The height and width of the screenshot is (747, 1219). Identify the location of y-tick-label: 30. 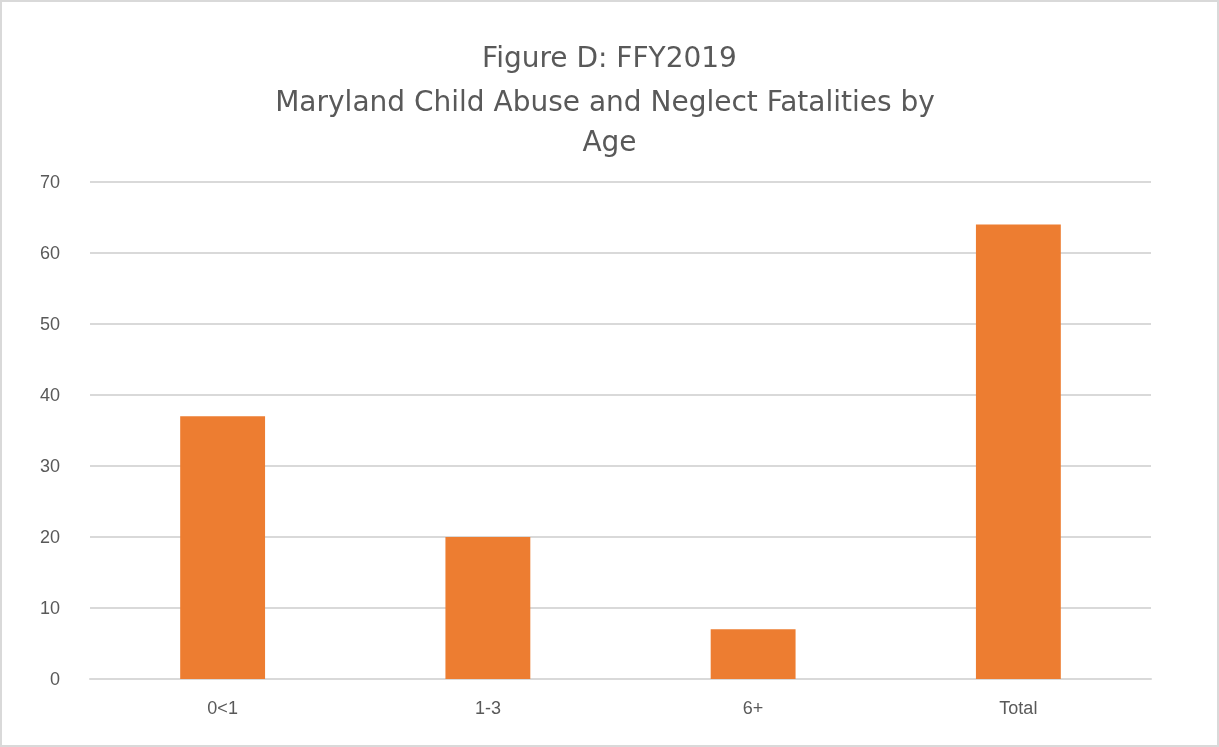
(49, 466).